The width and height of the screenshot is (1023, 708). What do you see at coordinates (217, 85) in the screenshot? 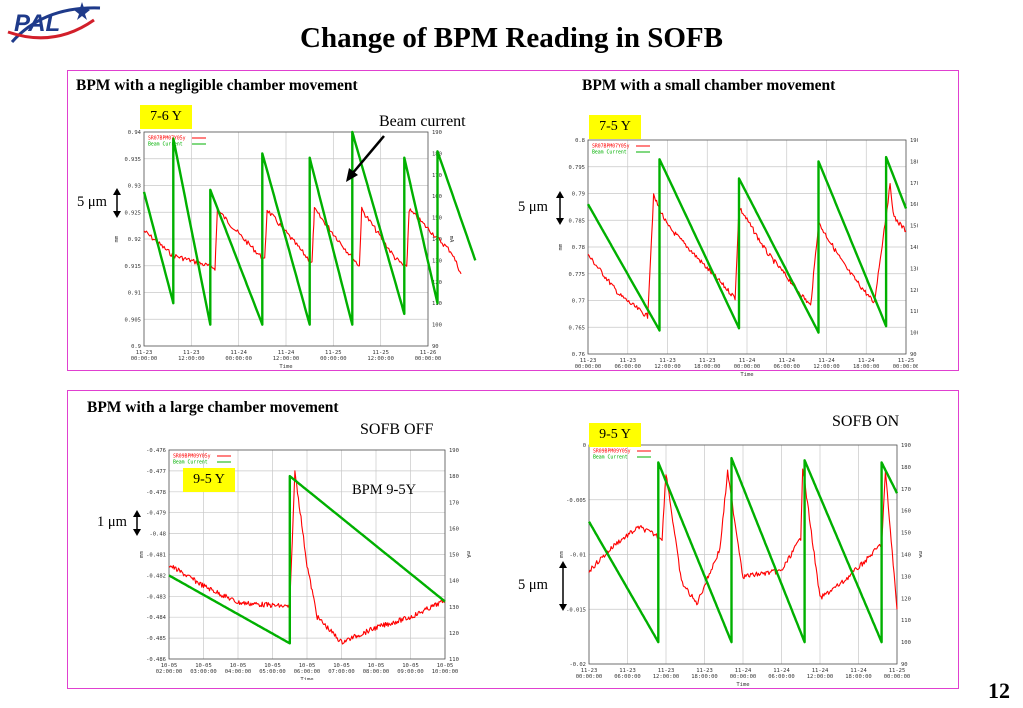
I see `heading-negligible: BPM with a negligible chamber movement` at bounding box center [217, 85].